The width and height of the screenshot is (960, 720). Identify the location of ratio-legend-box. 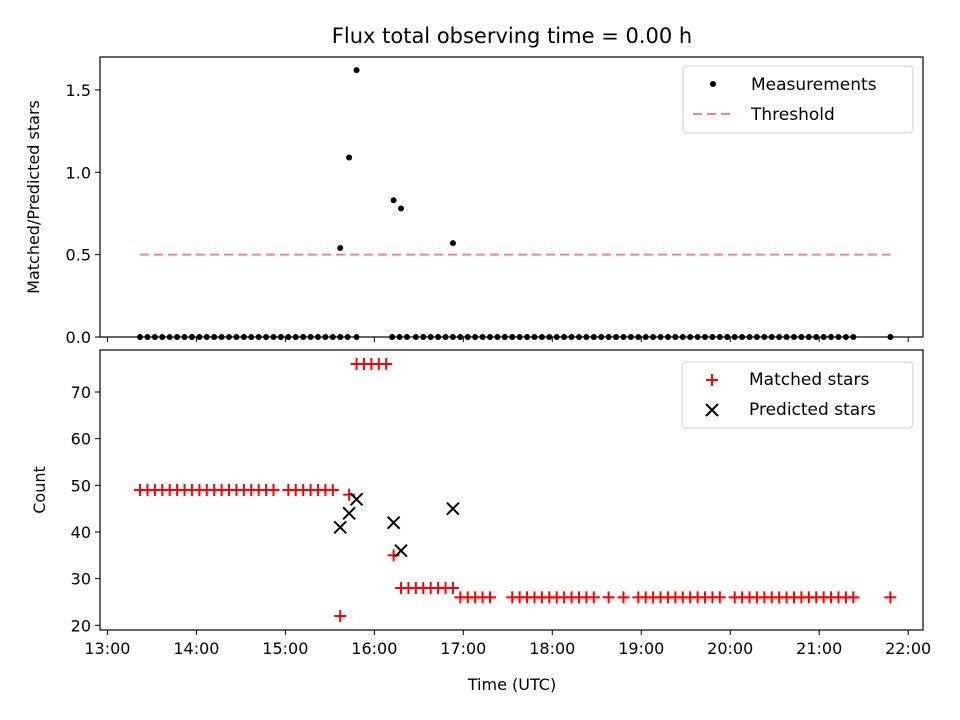
(798, 99).